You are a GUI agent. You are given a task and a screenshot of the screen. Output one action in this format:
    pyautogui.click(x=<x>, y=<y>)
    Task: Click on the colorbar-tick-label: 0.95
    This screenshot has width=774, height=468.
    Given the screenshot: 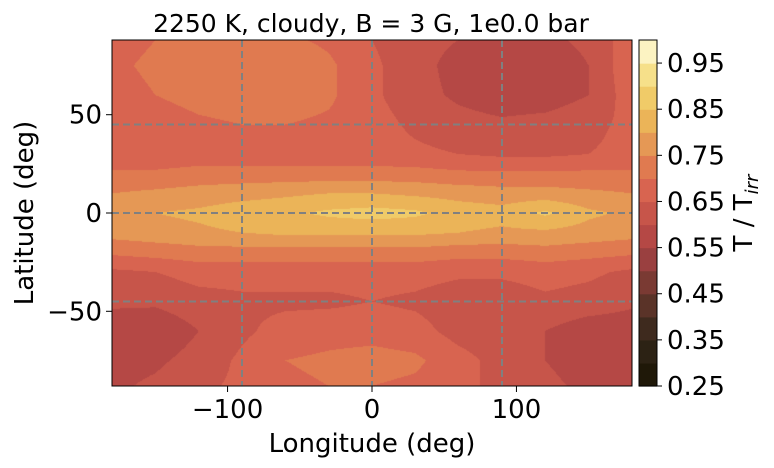 What is the action you would take?
    pyautogui.click(x=696, y=64)
    